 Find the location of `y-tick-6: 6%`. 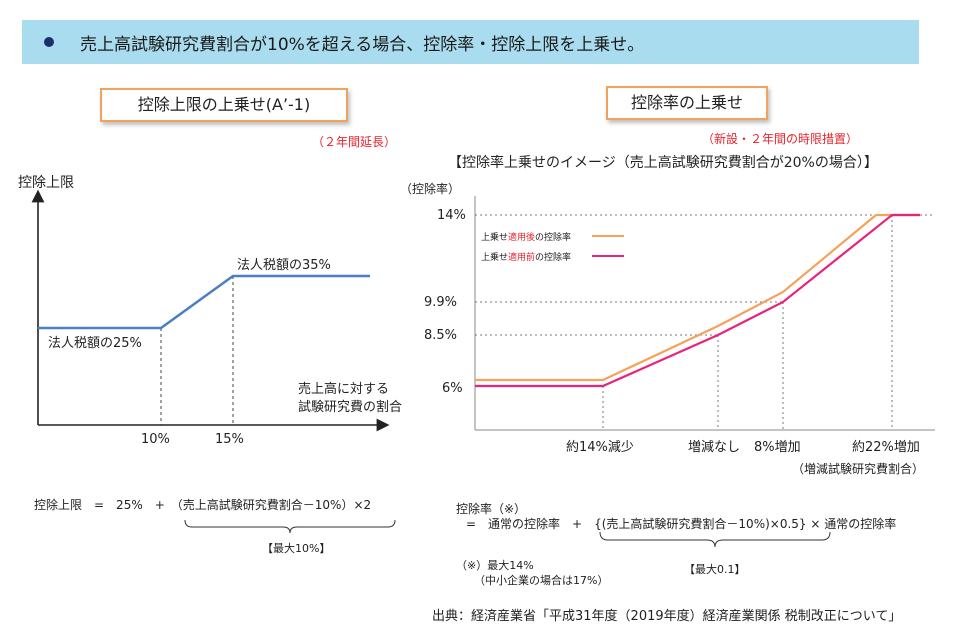

y-tick-6: 6% is located at coordinates (452, 388).